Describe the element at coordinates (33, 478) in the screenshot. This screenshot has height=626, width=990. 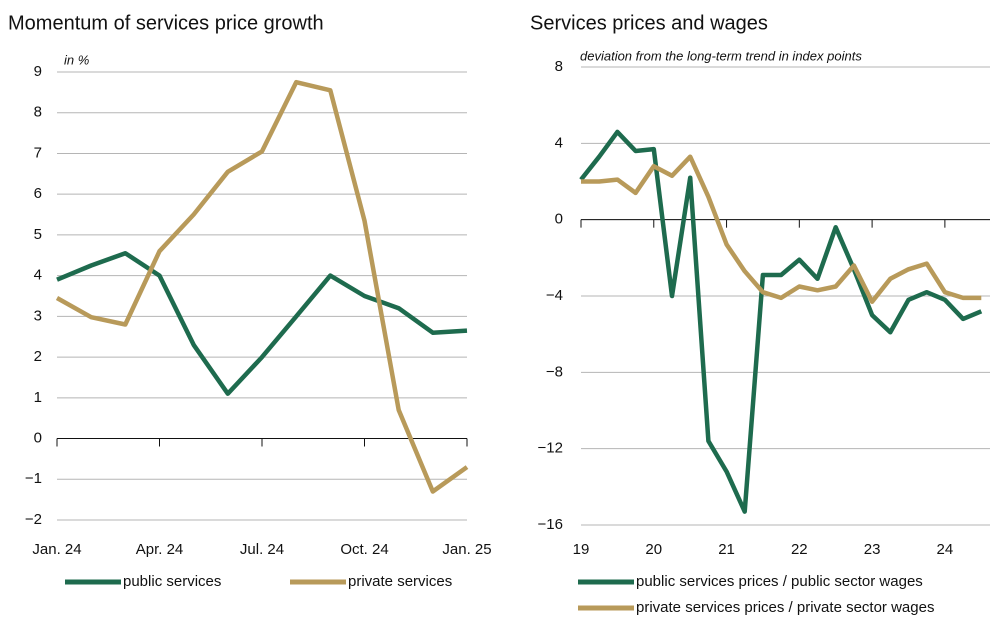
I see `y-tick-label: −1` at that location.